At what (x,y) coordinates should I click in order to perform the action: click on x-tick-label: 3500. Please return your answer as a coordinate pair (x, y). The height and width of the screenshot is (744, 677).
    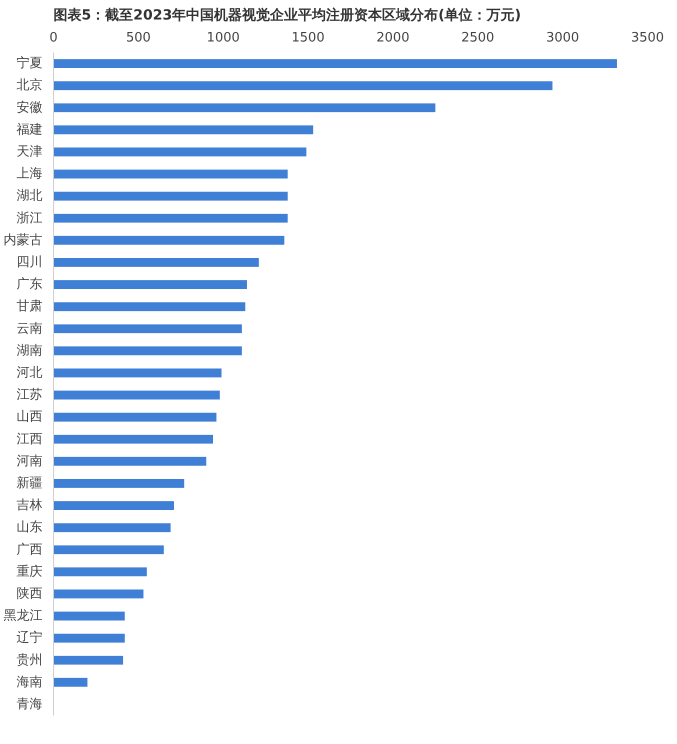
    Looking at the image, I should click on (647, 38).